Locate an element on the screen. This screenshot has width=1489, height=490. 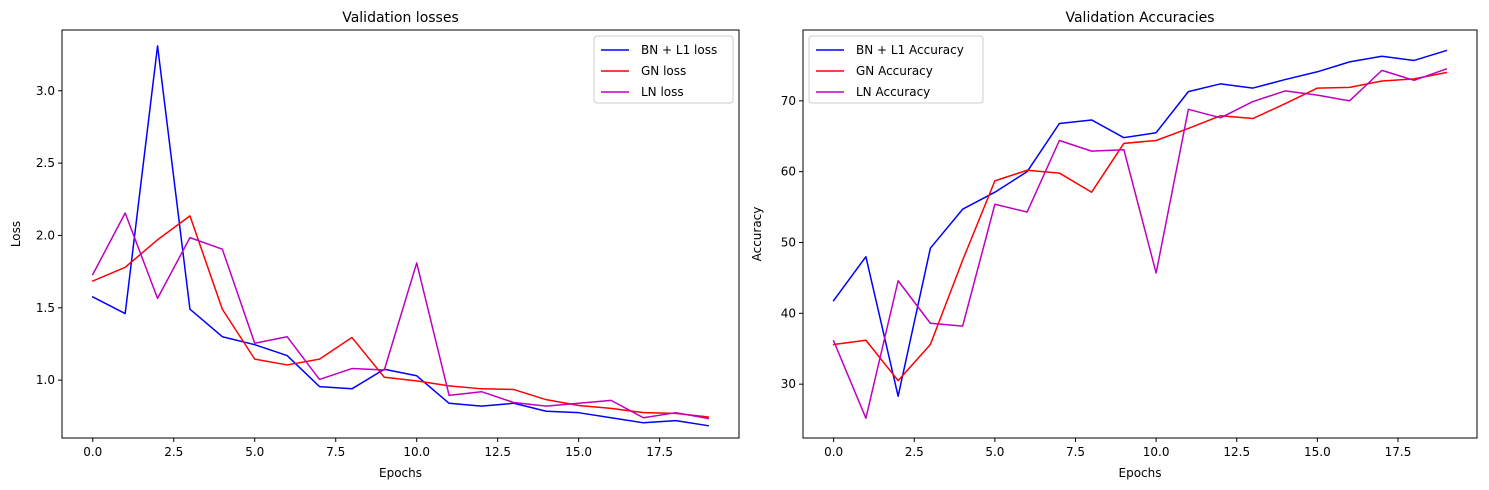
legend-entry-ln-loss: LN loss is located at coordinates (642, 92).